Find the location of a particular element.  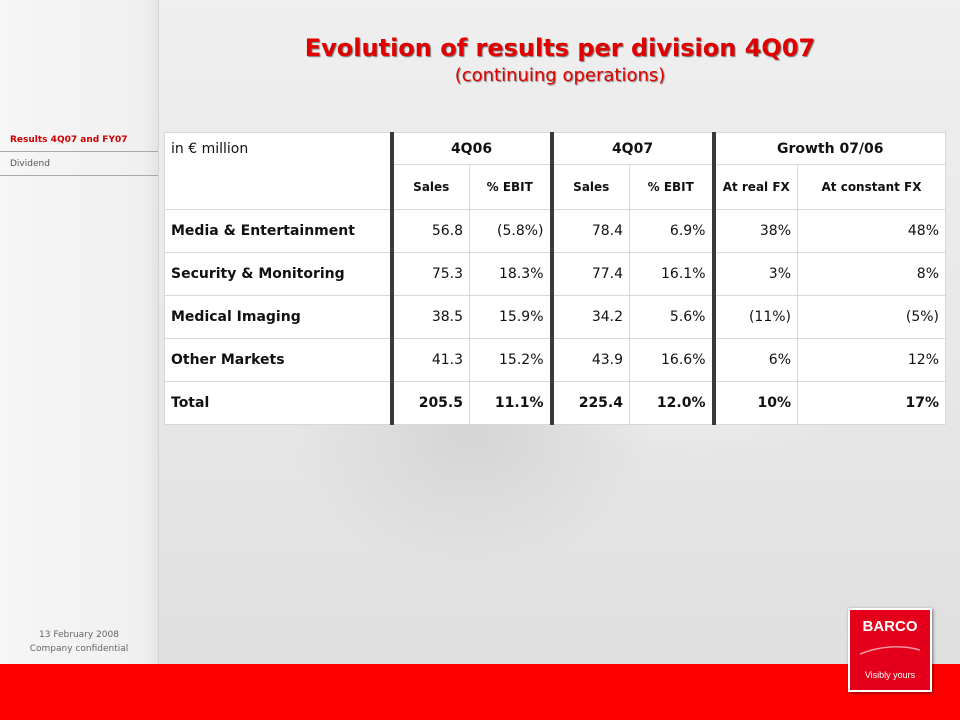

logo-swoosh-icon is located at coordinates (890, 650).